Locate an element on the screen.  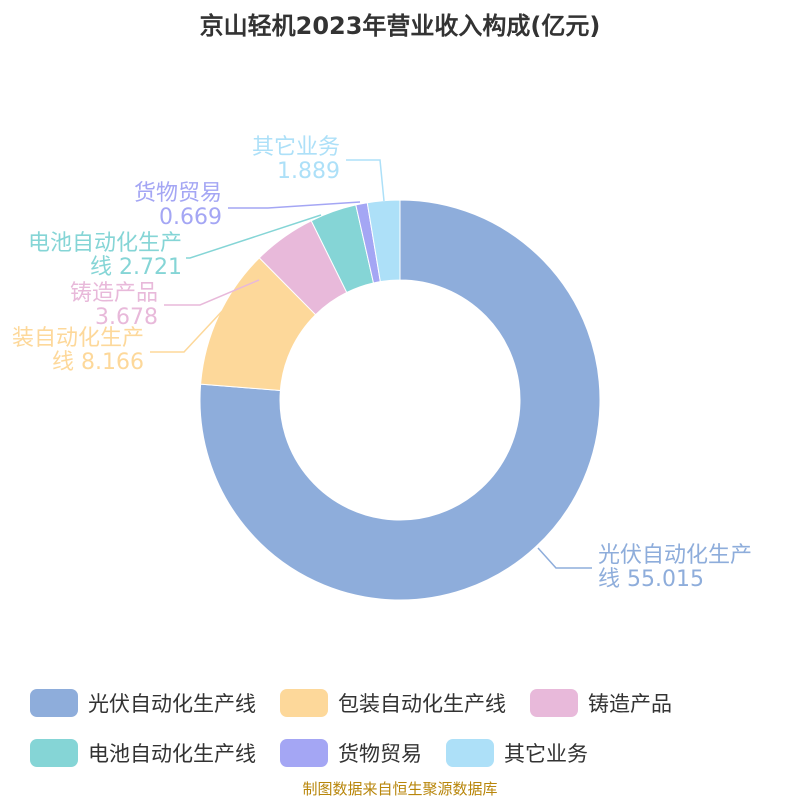
legend-label: 货物贸易 is located at coordinates (380, 754).